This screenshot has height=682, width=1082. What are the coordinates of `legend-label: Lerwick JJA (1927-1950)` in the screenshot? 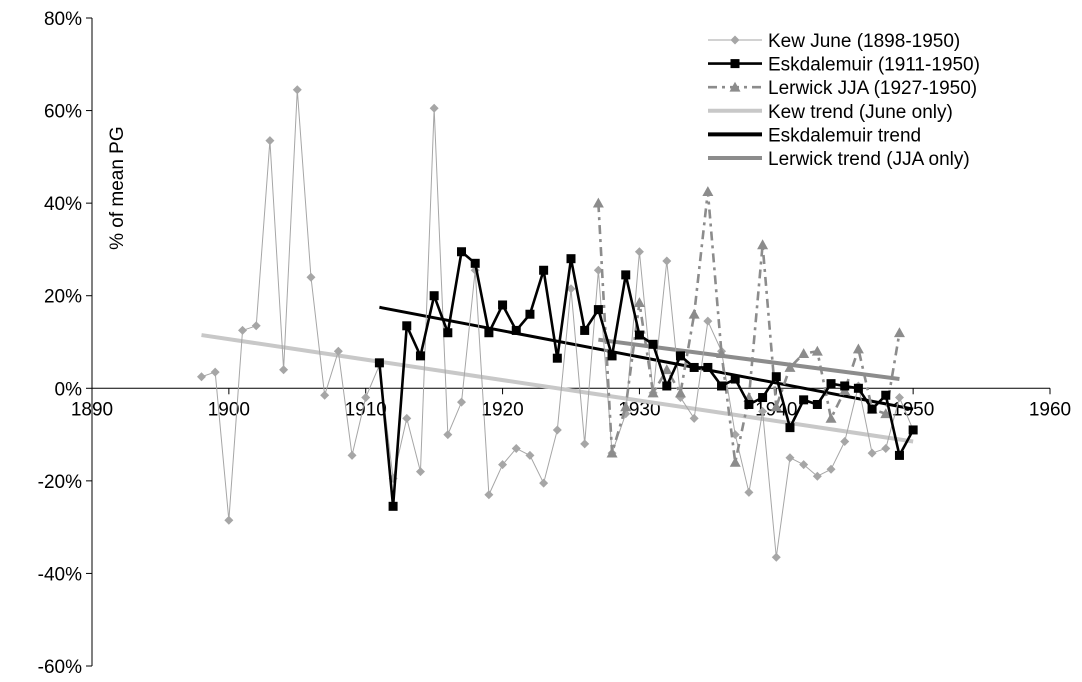 It's located at (872, 88).